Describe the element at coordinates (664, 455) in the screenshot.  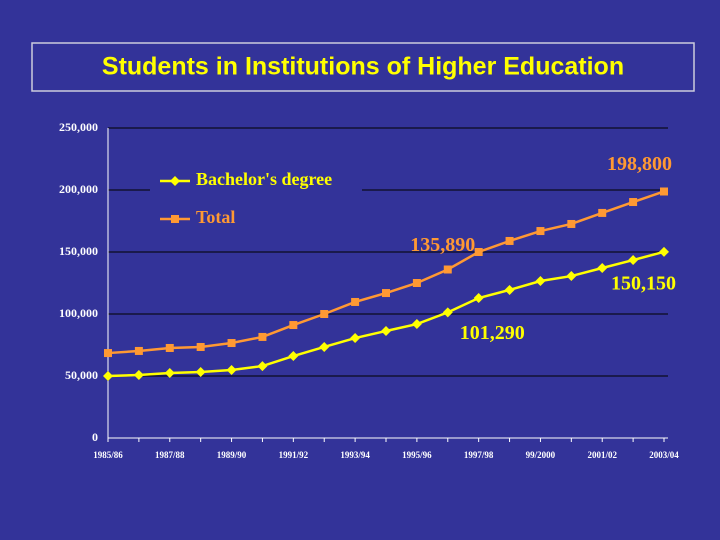
I see `x-tick-label: 2003/04` at that location.